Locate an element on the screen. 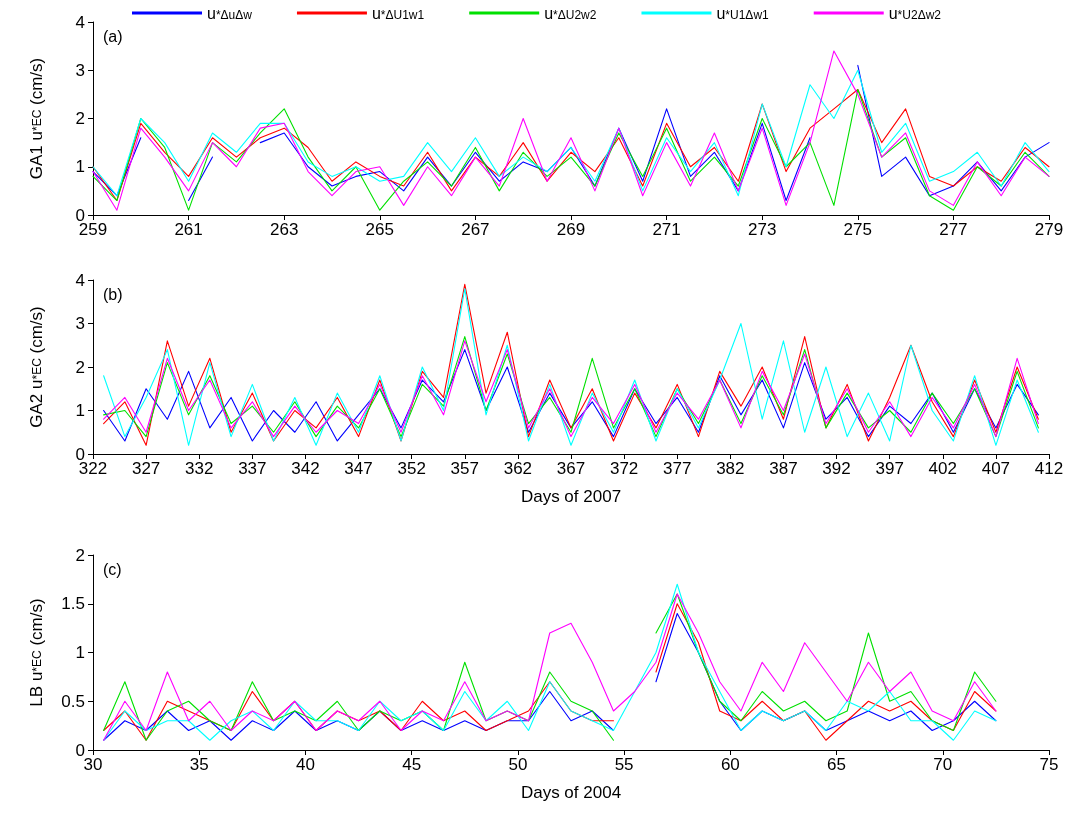  x-tick-label: 45 is located at coordinates (412, 764).